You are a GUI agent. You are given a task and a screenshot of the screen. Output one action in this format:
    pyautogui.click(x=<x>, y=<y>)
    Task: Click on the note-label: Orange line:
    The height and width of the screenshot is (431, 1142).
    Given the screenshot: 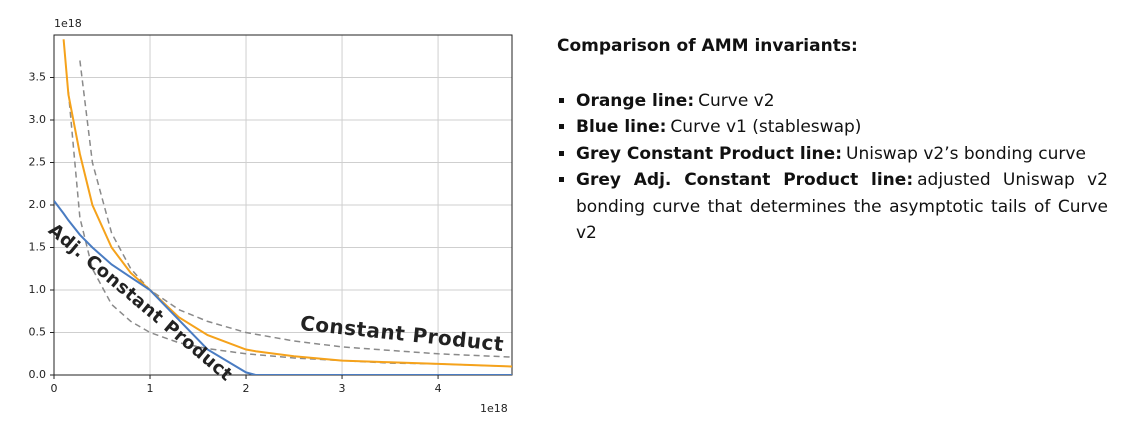 What is the action you would take?
    pyautogui.click(x=635, y=100)
    